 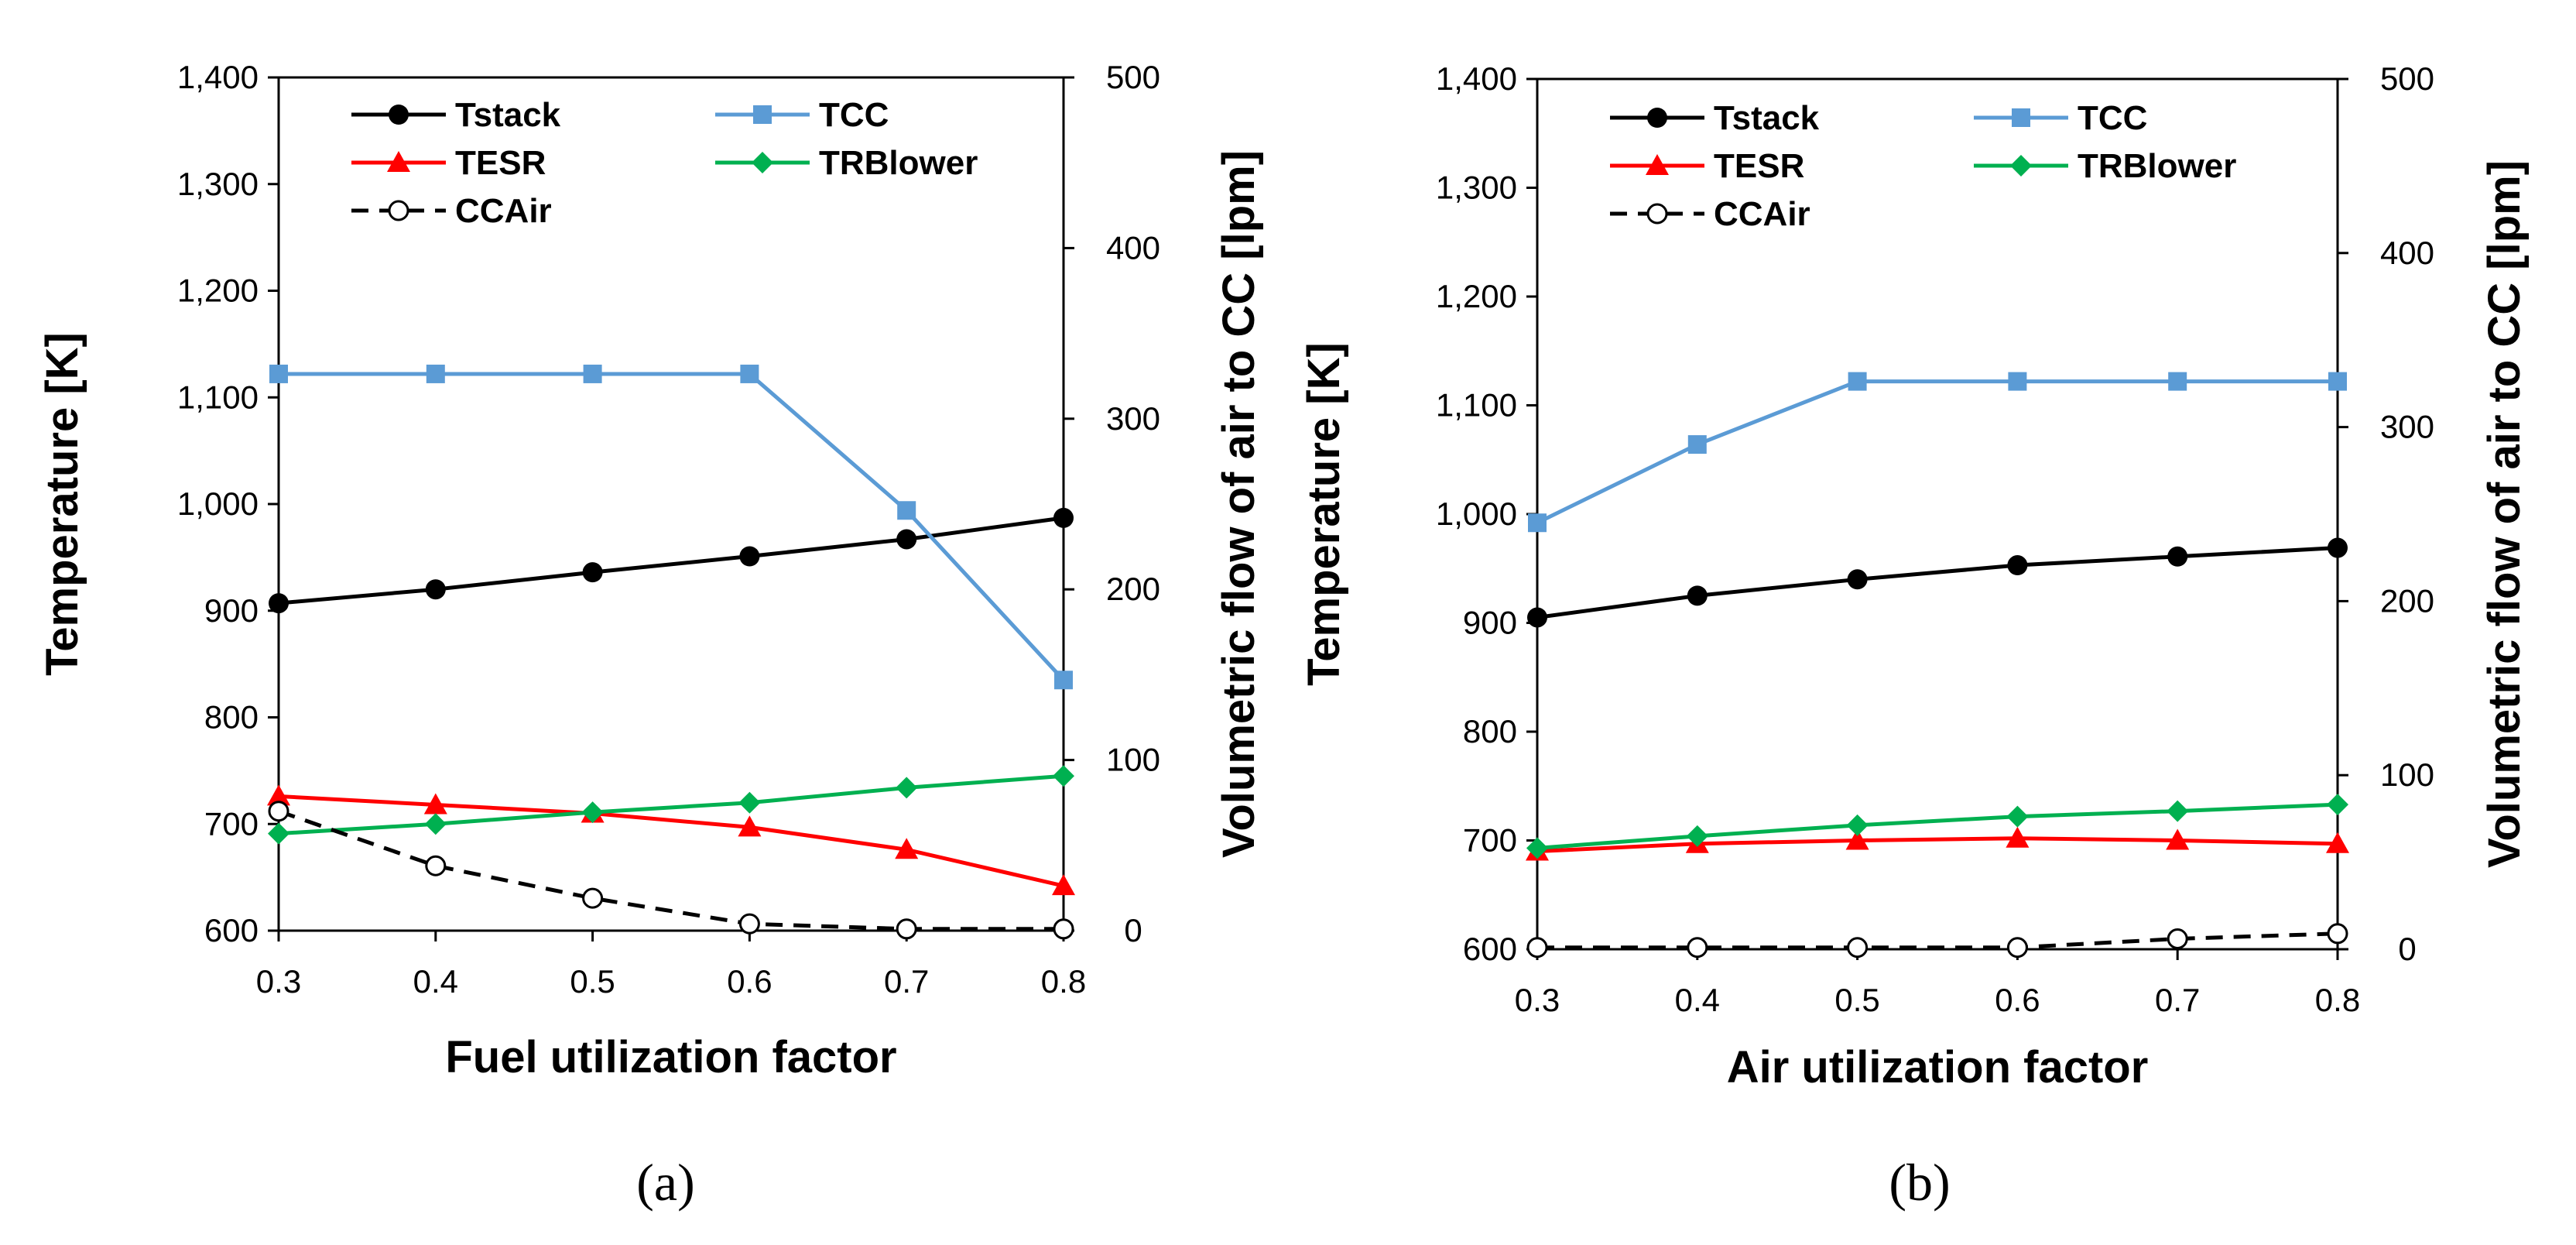 I want to click on legend-item: Tstack, so click(x=456, y=115).